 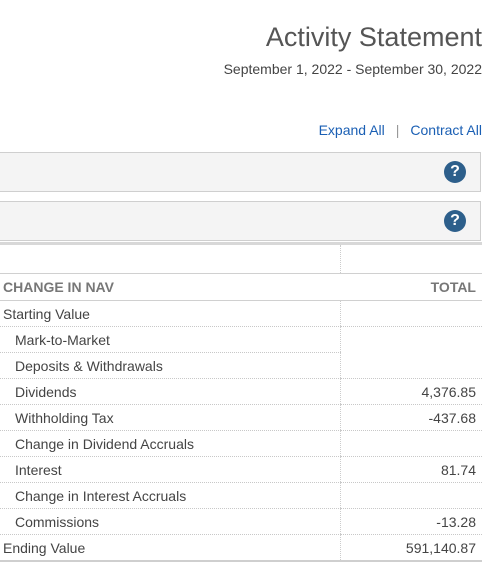 What do you see at coordinates (170, 521) in the screenshot?
I see `row-label: Commissions` at bounding box center [170, 521].